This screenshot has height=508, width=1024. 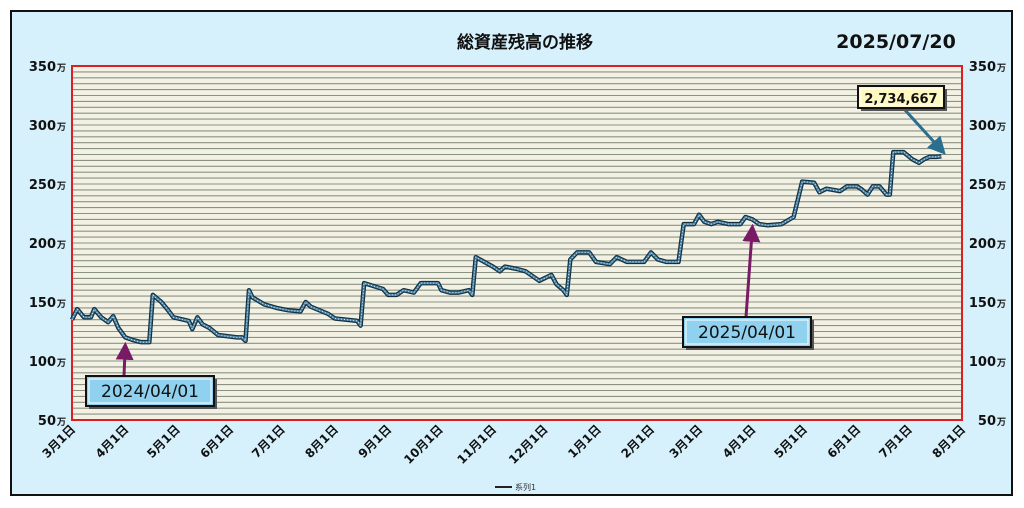 What do you see at coordinates (42, 362) in the screenshot?
I see `y-tick-label-left: 100` at bounding box center [42, 362].